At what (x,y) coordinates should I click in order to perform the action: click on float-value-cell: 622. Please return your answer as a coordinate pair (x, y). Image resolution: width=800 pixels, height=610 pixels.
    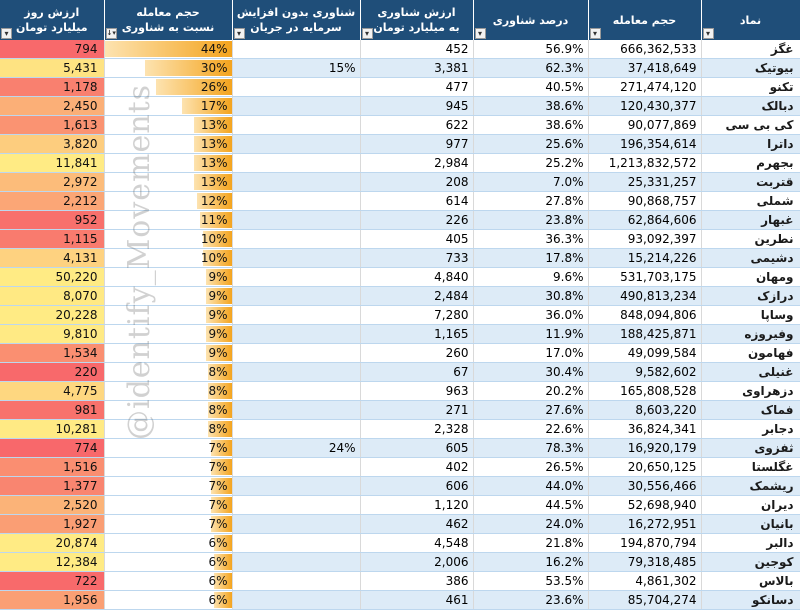
    Looking at the image, I should click on (417, 125).